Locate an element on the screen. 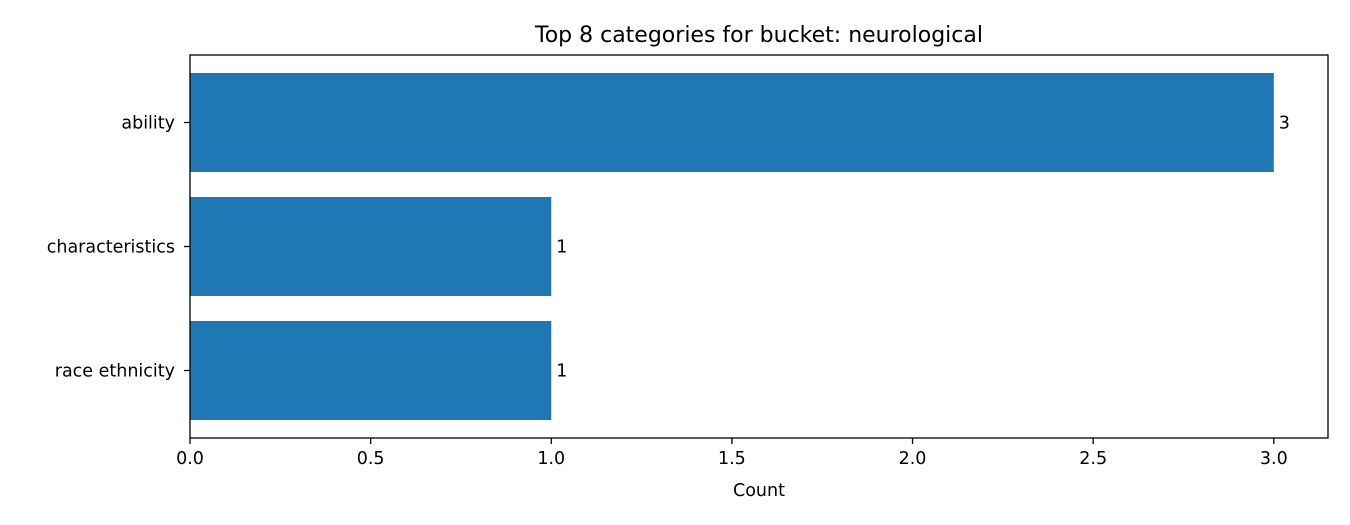 The image size is (1350, 525). data-label: 3 is located at coordinates (1284, 124).